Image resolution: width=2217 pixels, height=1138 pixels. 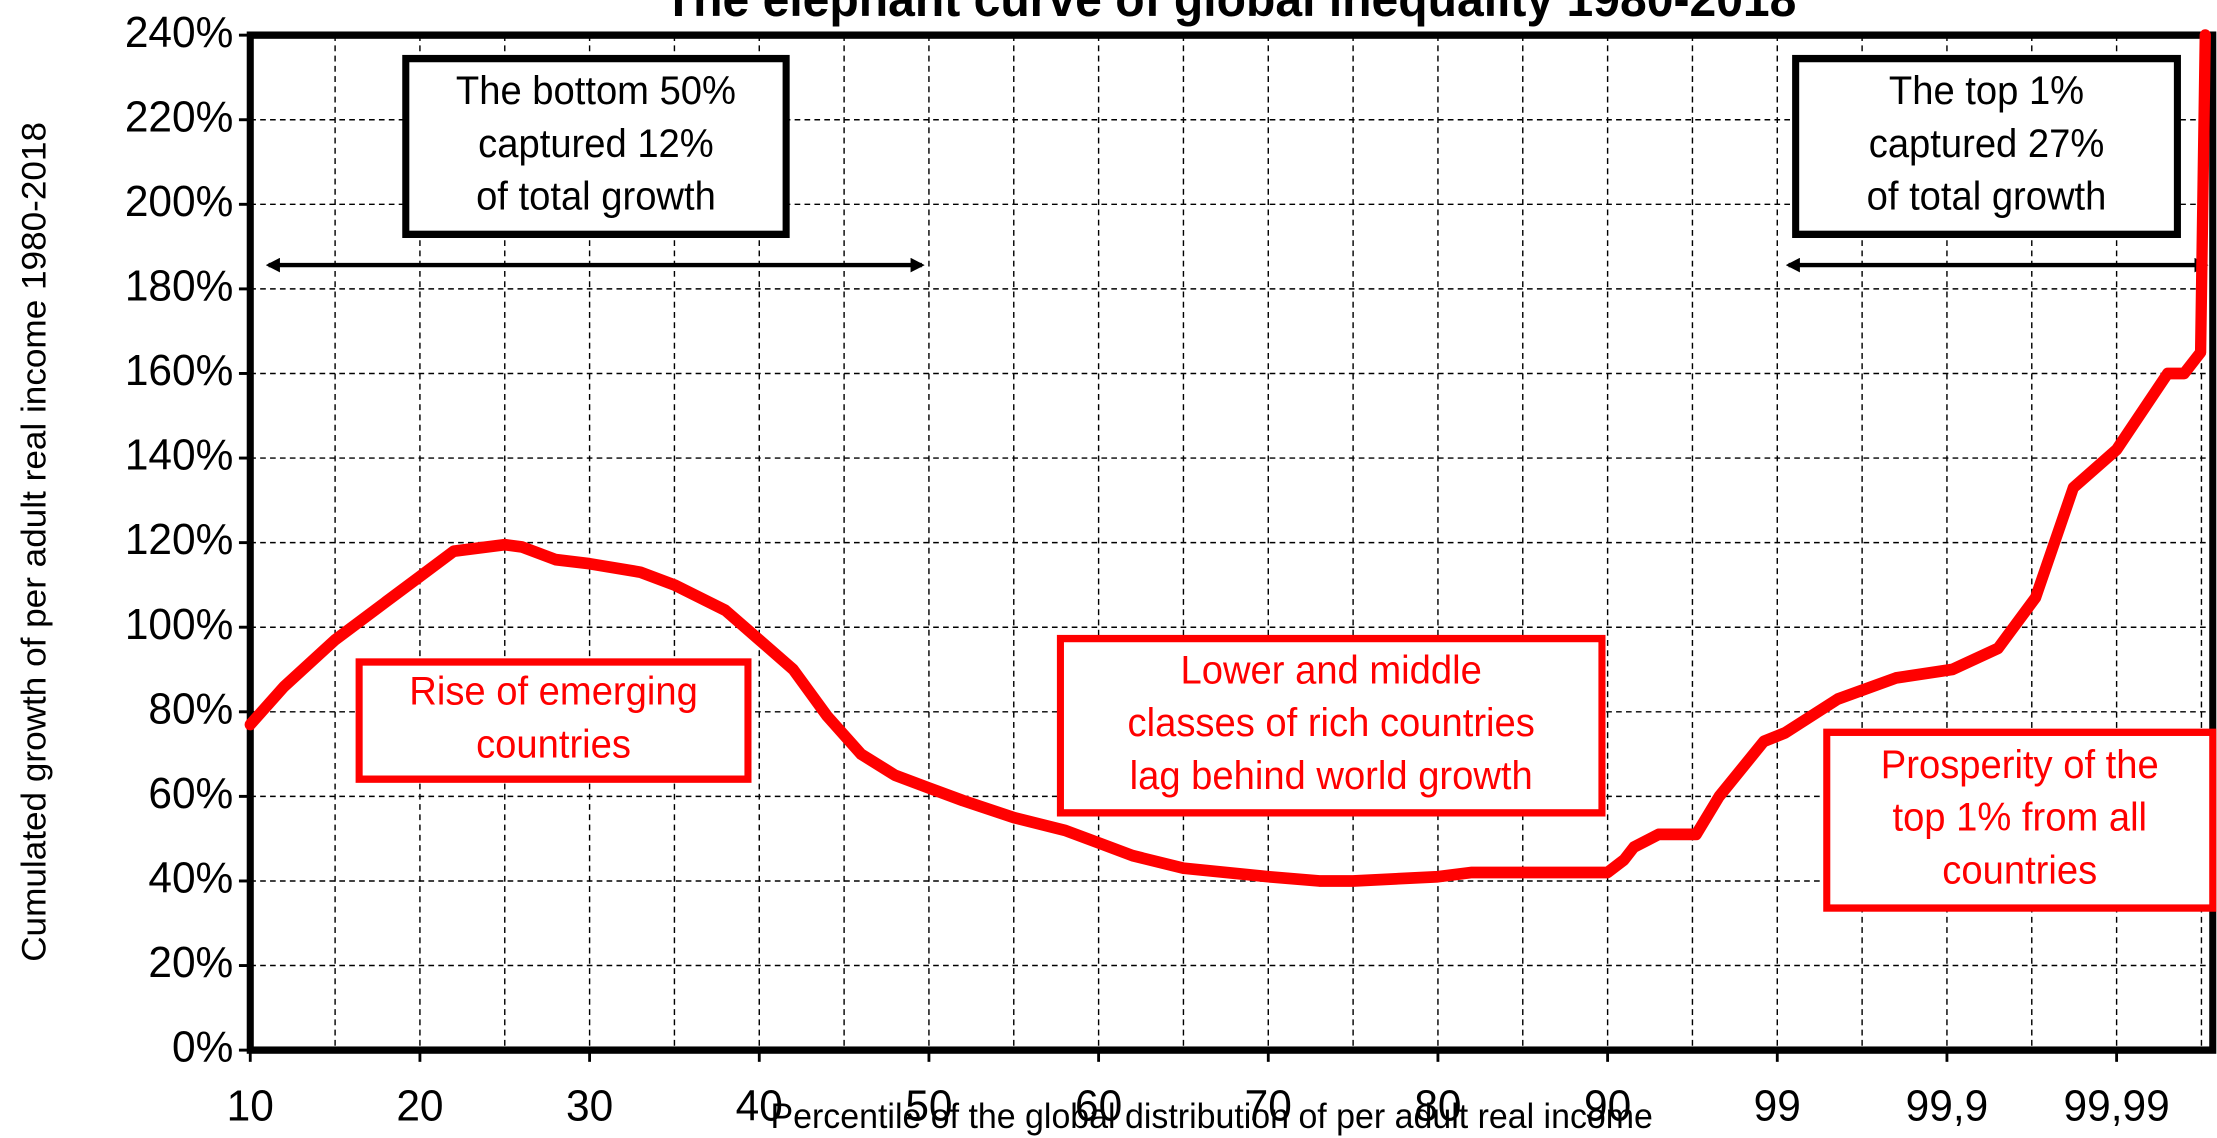 I want to click on y-tick-label: 20%, so click(x=190, y=962).